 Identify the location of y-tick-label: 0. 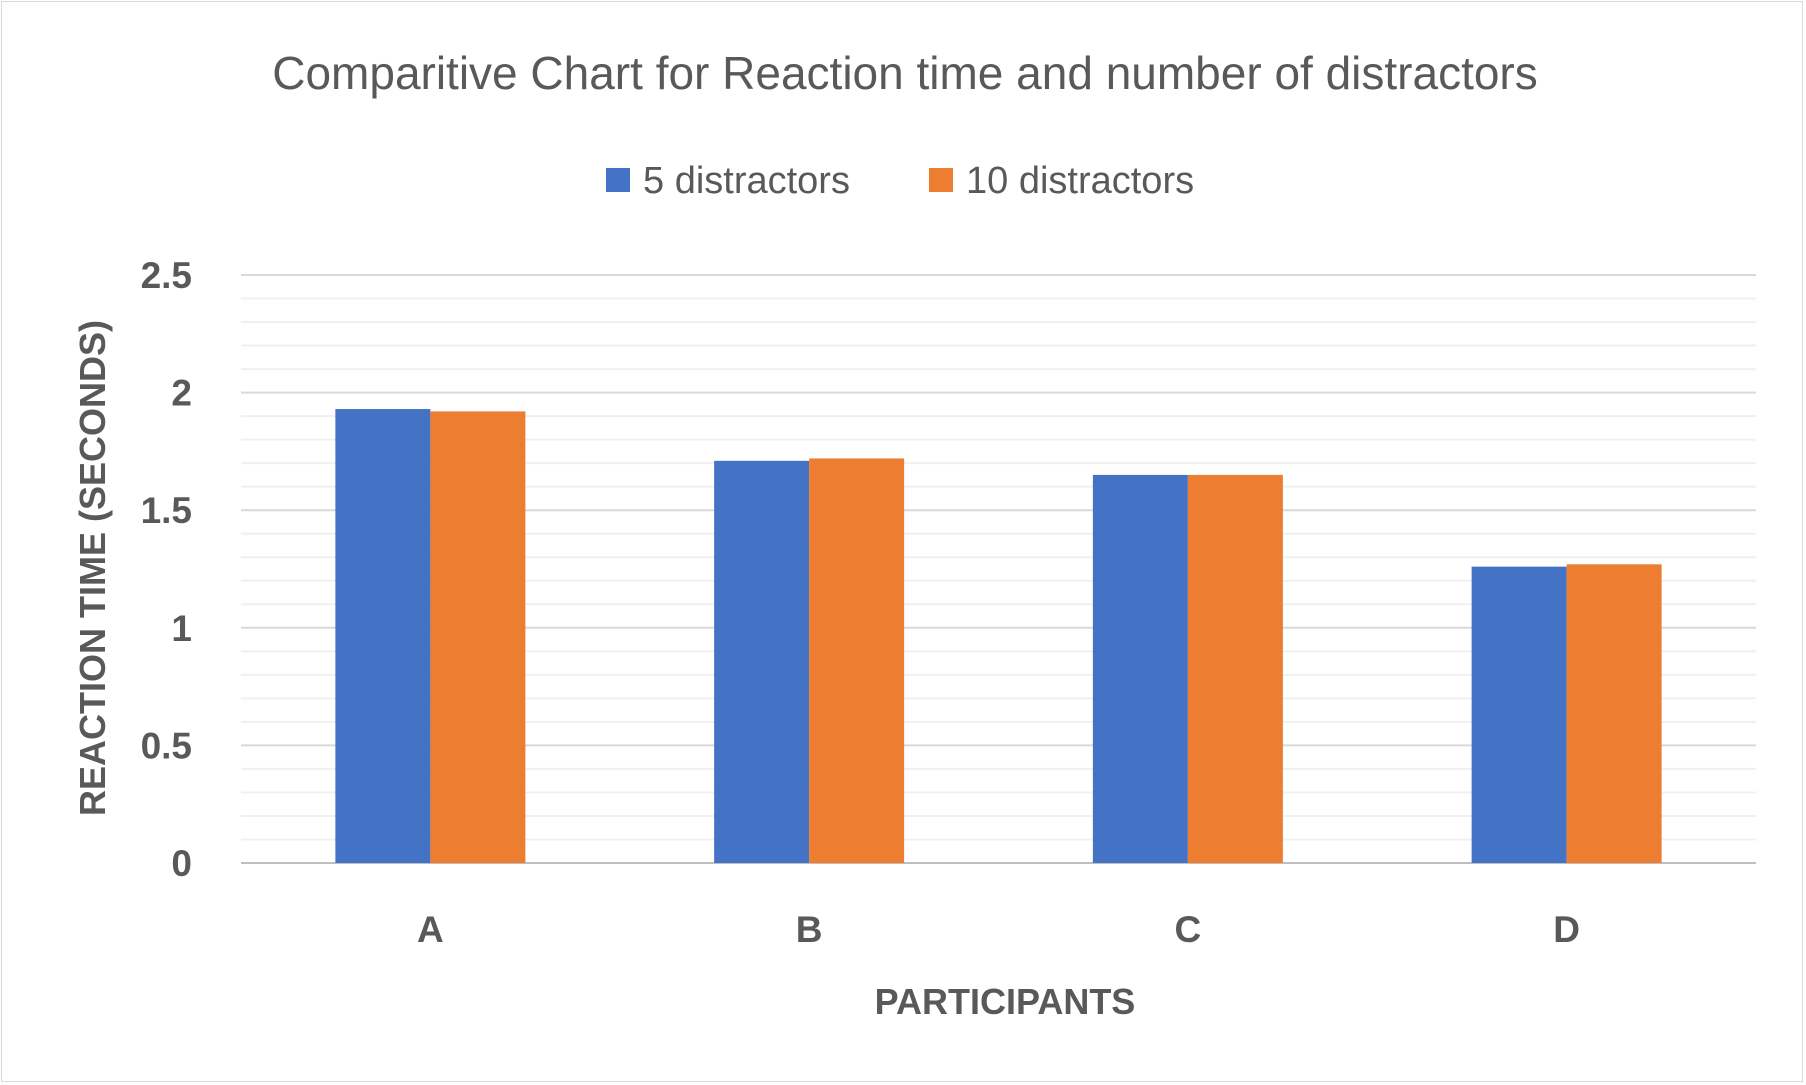
(181, 863).